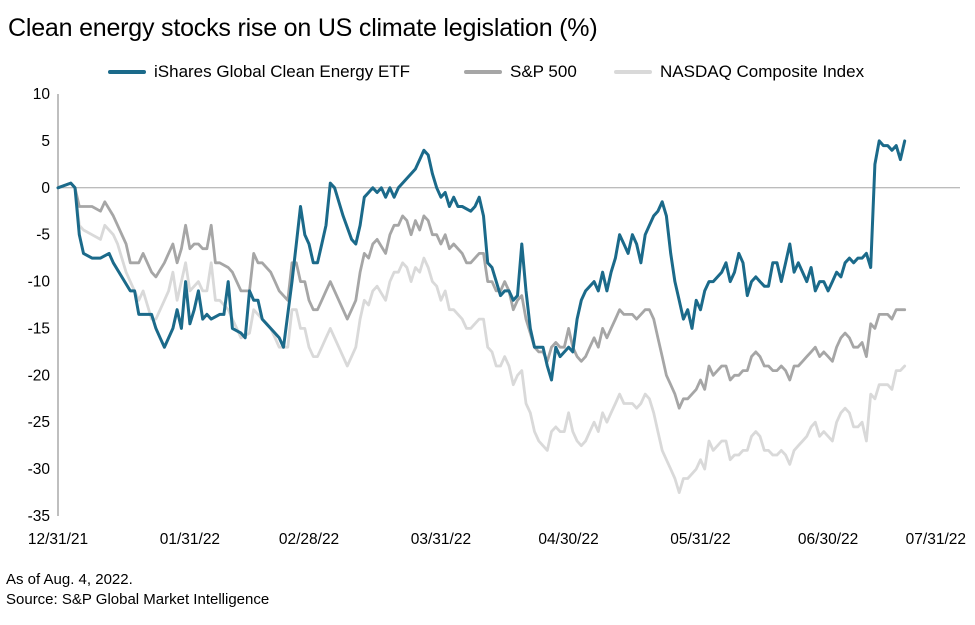 This screenshot has width=975, height=625. Describe the element at coordinates (127, 72) in the screenshot. I see `legend-swatch-clean-energy` at that location.